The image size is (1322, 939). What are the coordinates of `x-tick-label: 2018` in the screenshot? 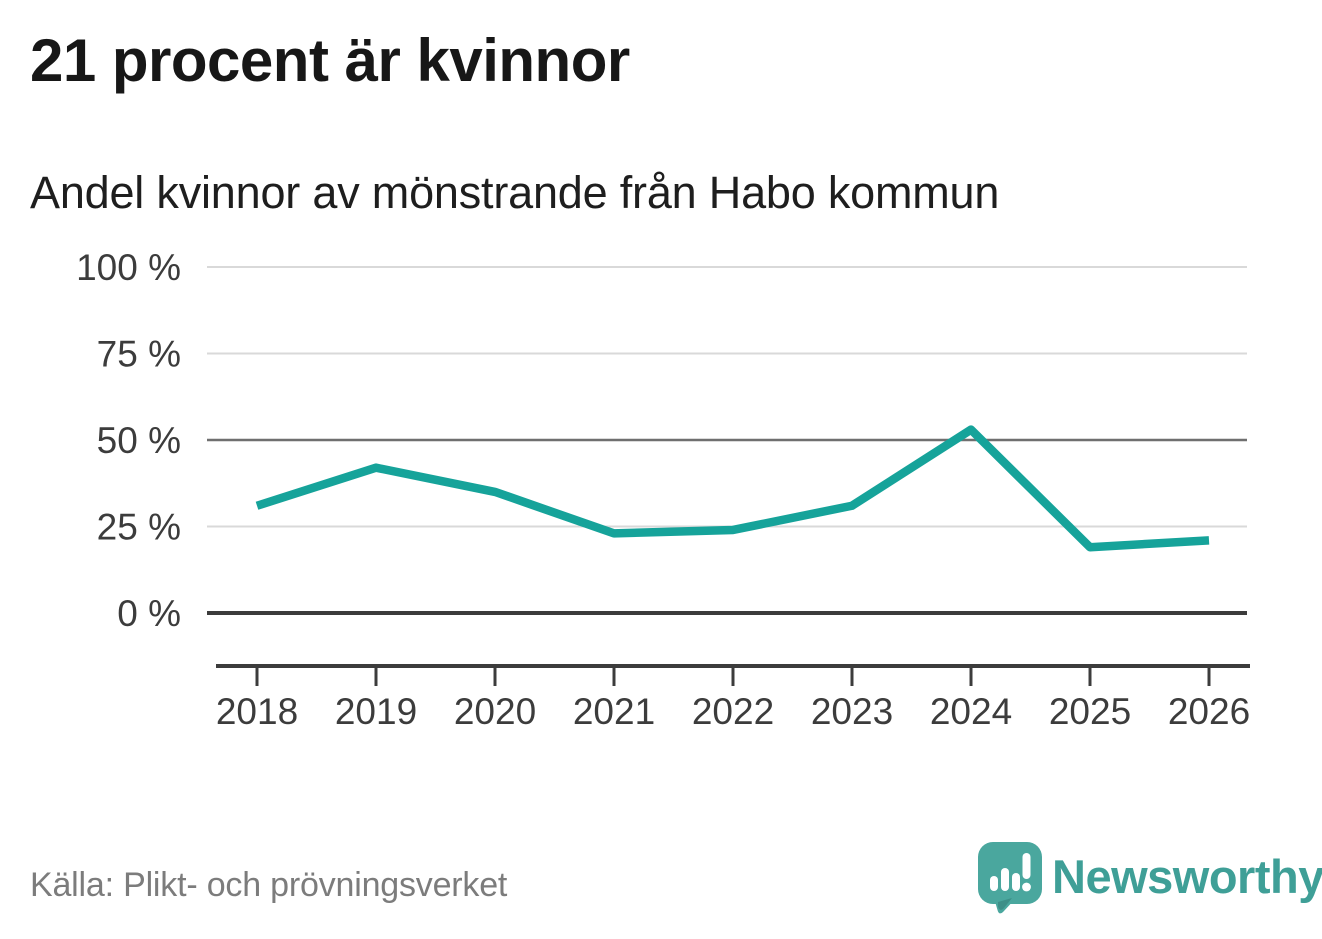 It's located at (257, 711).